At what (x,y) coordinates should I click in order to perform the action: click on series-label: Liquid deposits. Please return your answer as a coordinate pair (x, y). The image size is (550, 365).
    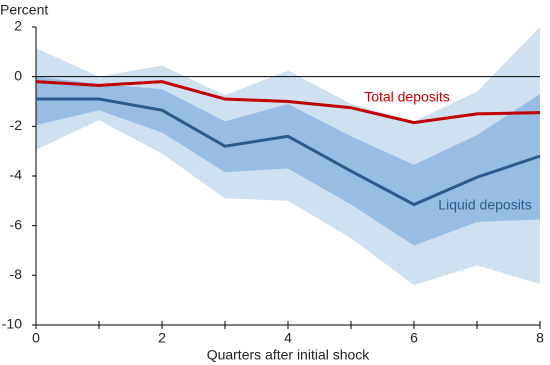
    Looking at the image, I should click on (484, 205).